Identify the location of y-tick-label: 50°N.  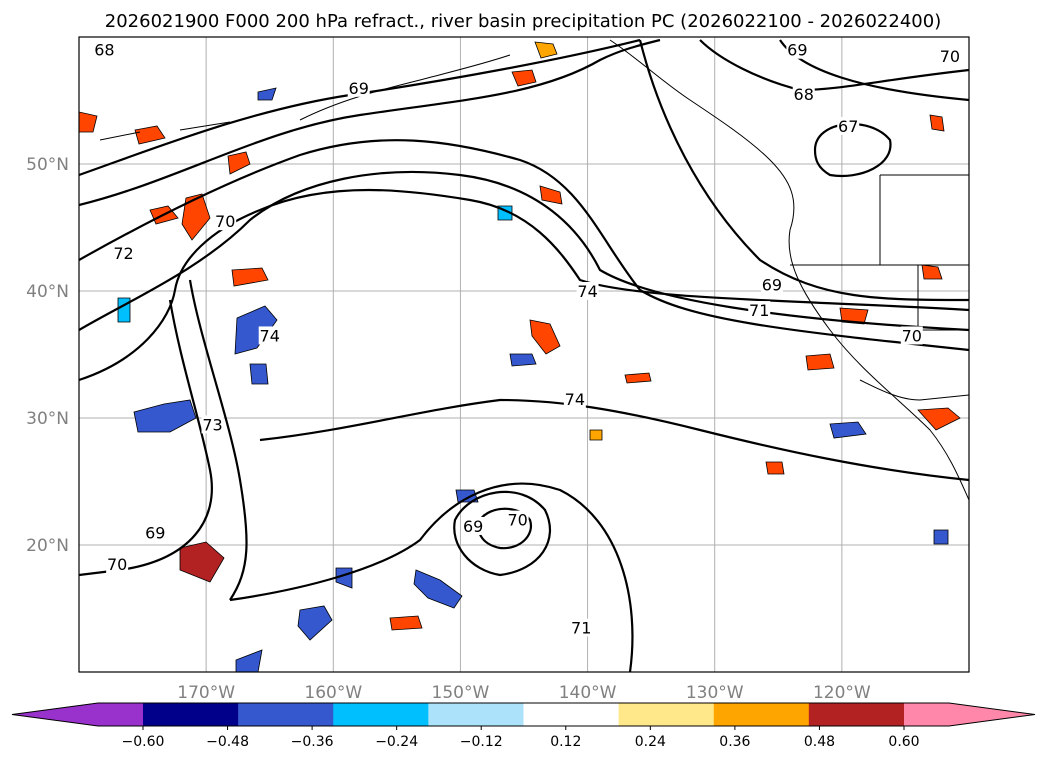
(47, 165).